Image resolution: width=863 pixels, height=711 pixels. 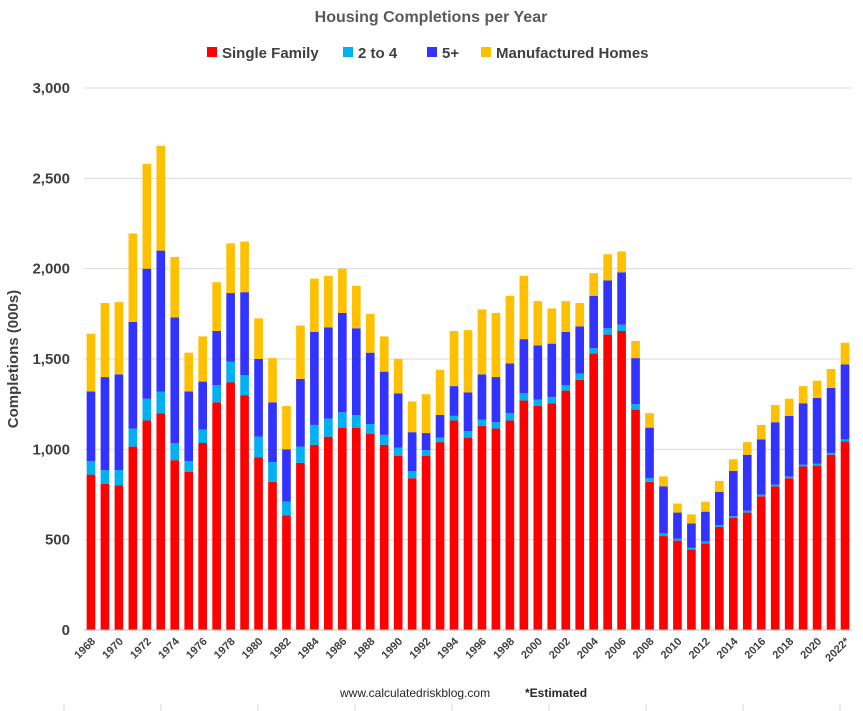 I want to click on bar-5--1978, so click(x=230, y=327).